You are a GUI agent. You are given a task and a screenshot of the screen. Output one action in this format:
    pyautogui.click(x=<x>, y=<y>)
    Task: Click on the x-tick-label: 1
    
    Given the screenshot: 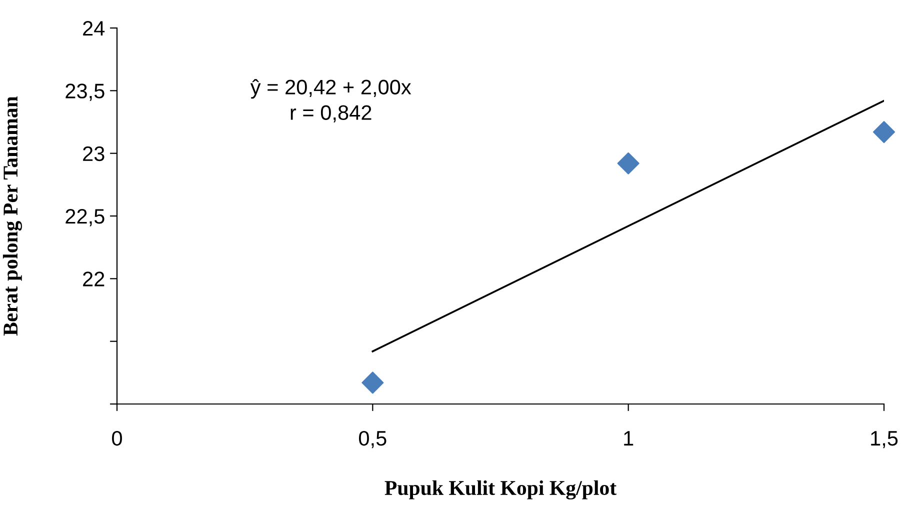 What is the action you would take?
    pyautogui.click(x=629, y=438)
    